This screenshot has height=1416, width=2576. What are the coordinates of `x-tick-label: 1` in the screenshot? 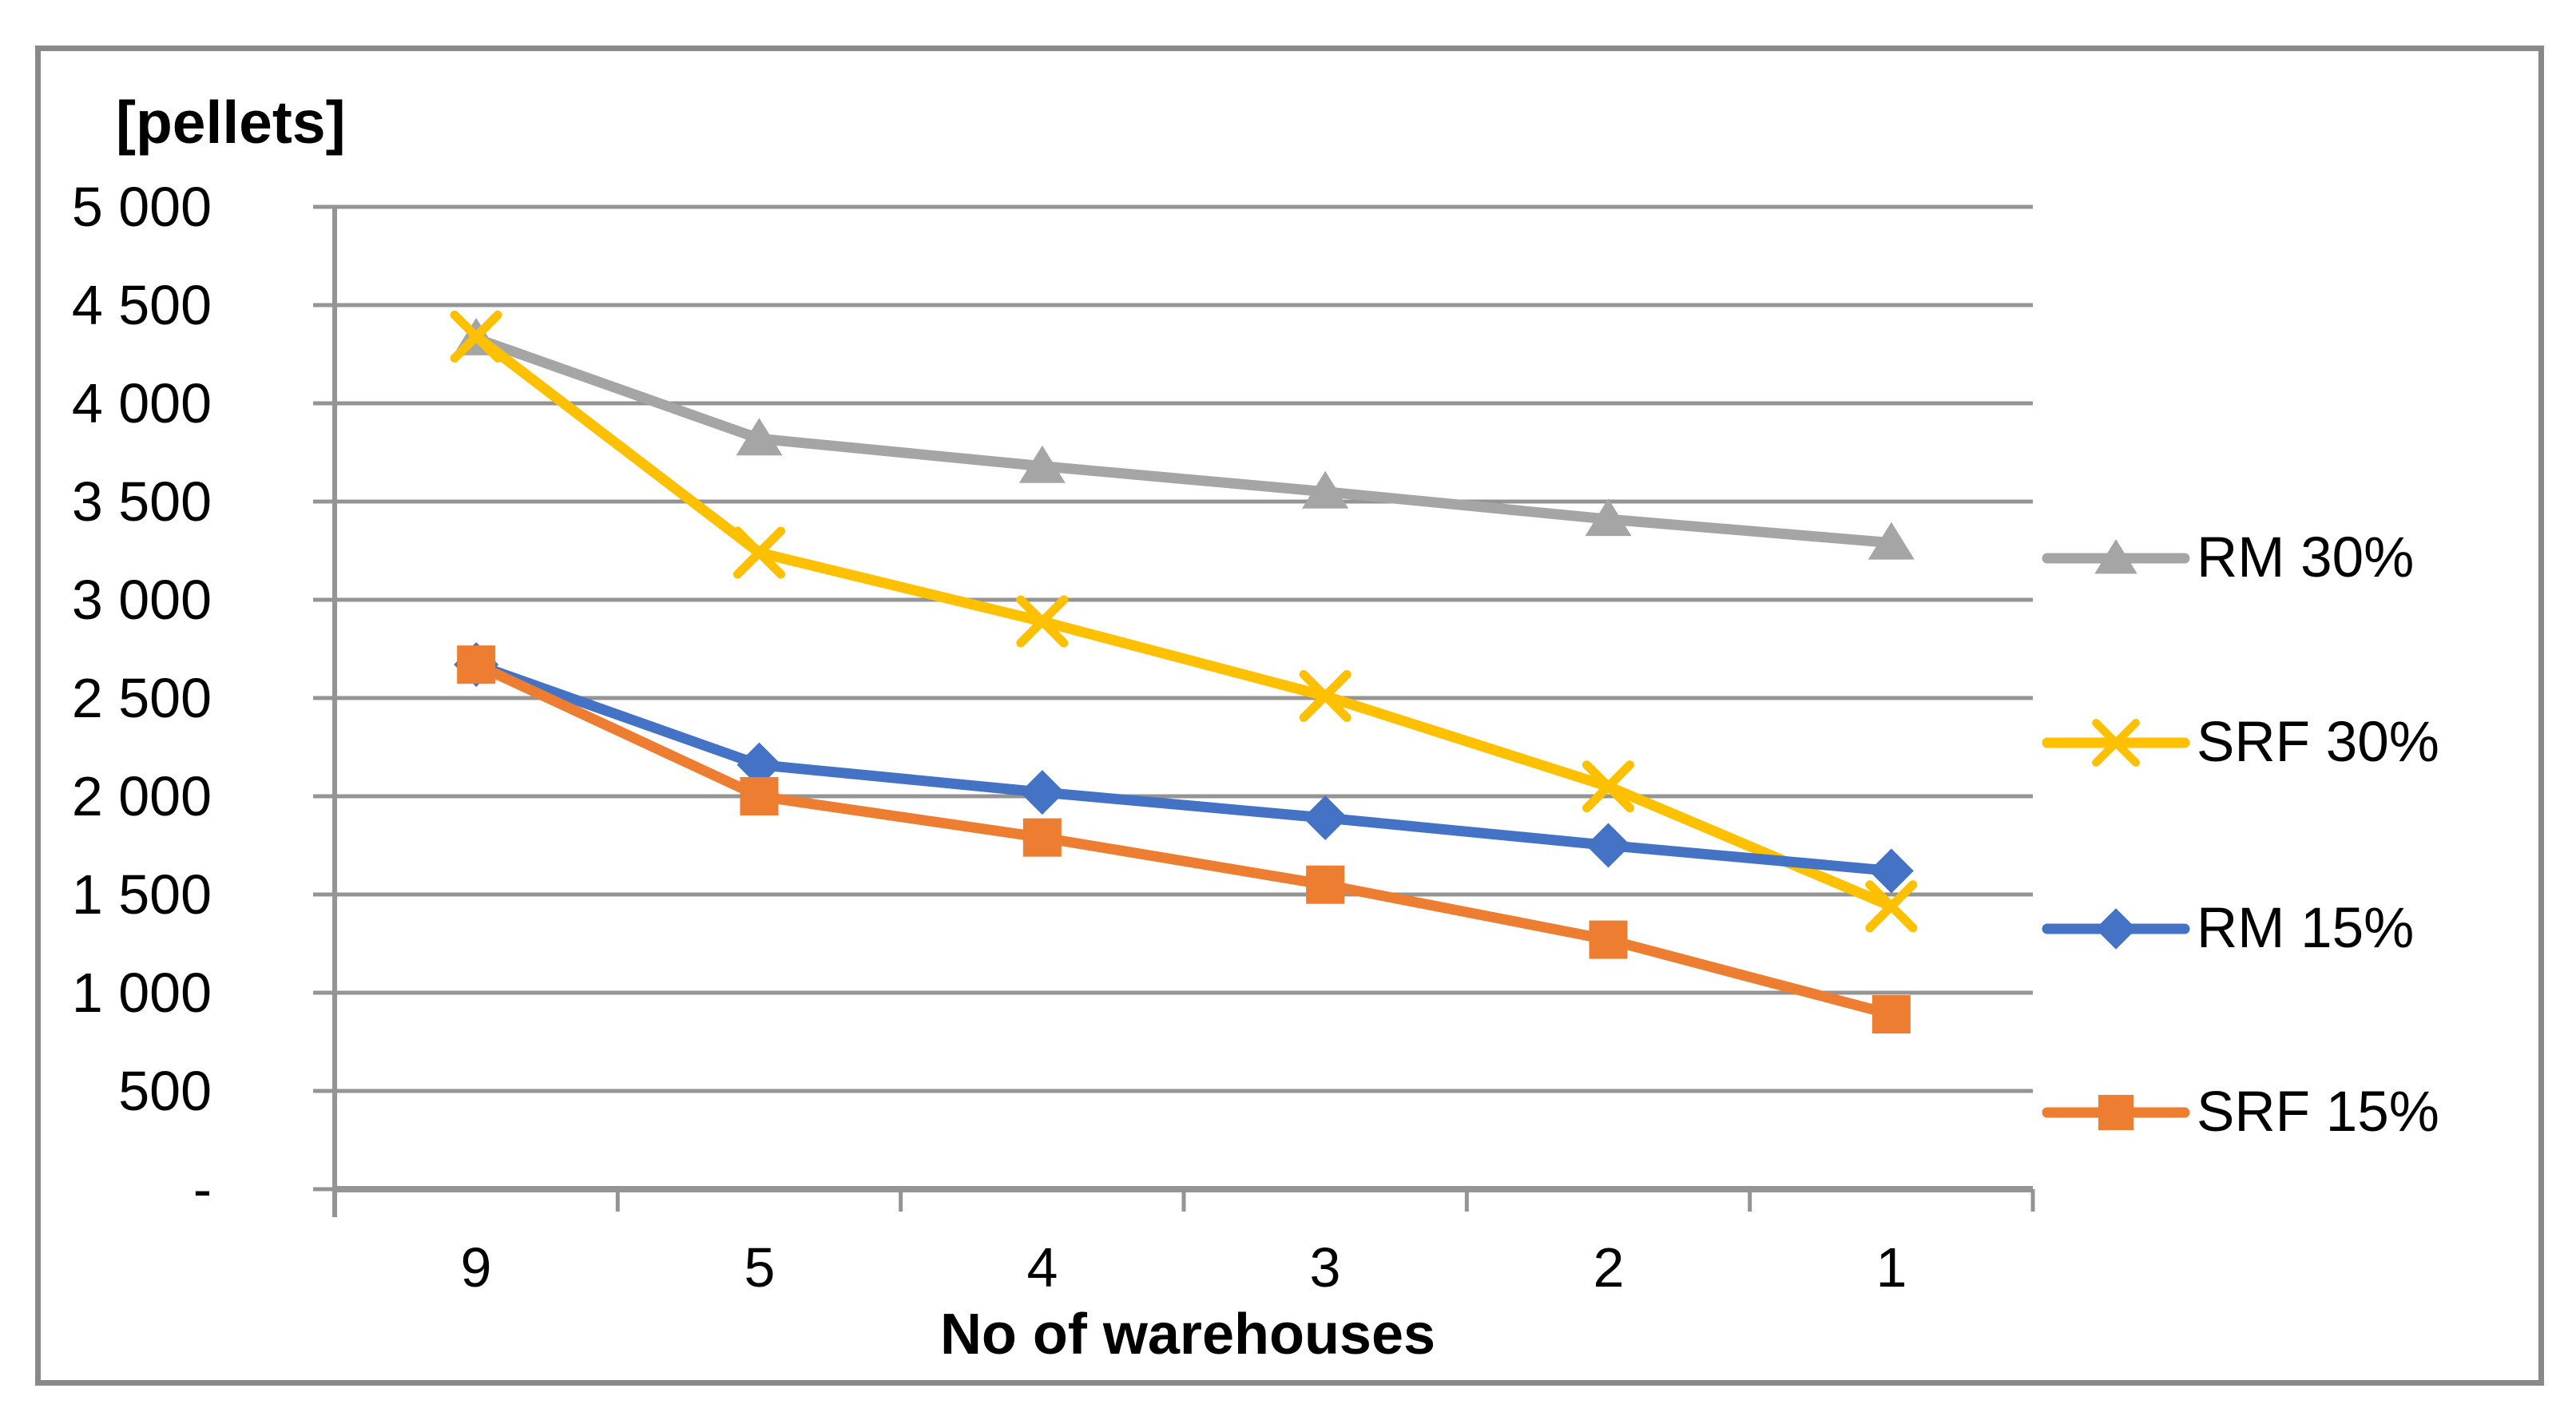 It's located at (1891, 1268).